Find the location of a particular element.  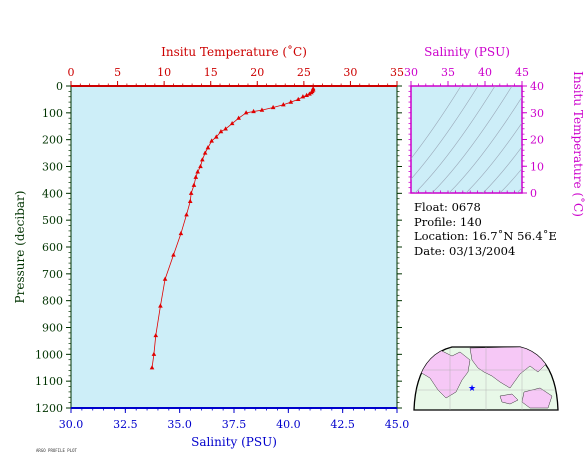

ts-top-tick-label: 45 is located at coordinates (522, 72).